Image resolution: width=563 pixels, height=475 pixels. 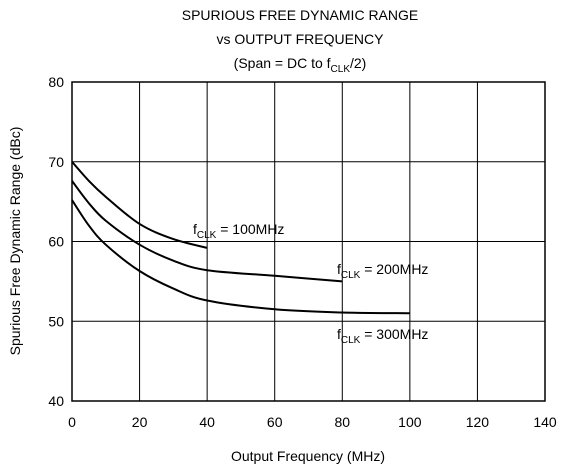 I want to click on subtitle-part: /2), so click(x=358, y=63).